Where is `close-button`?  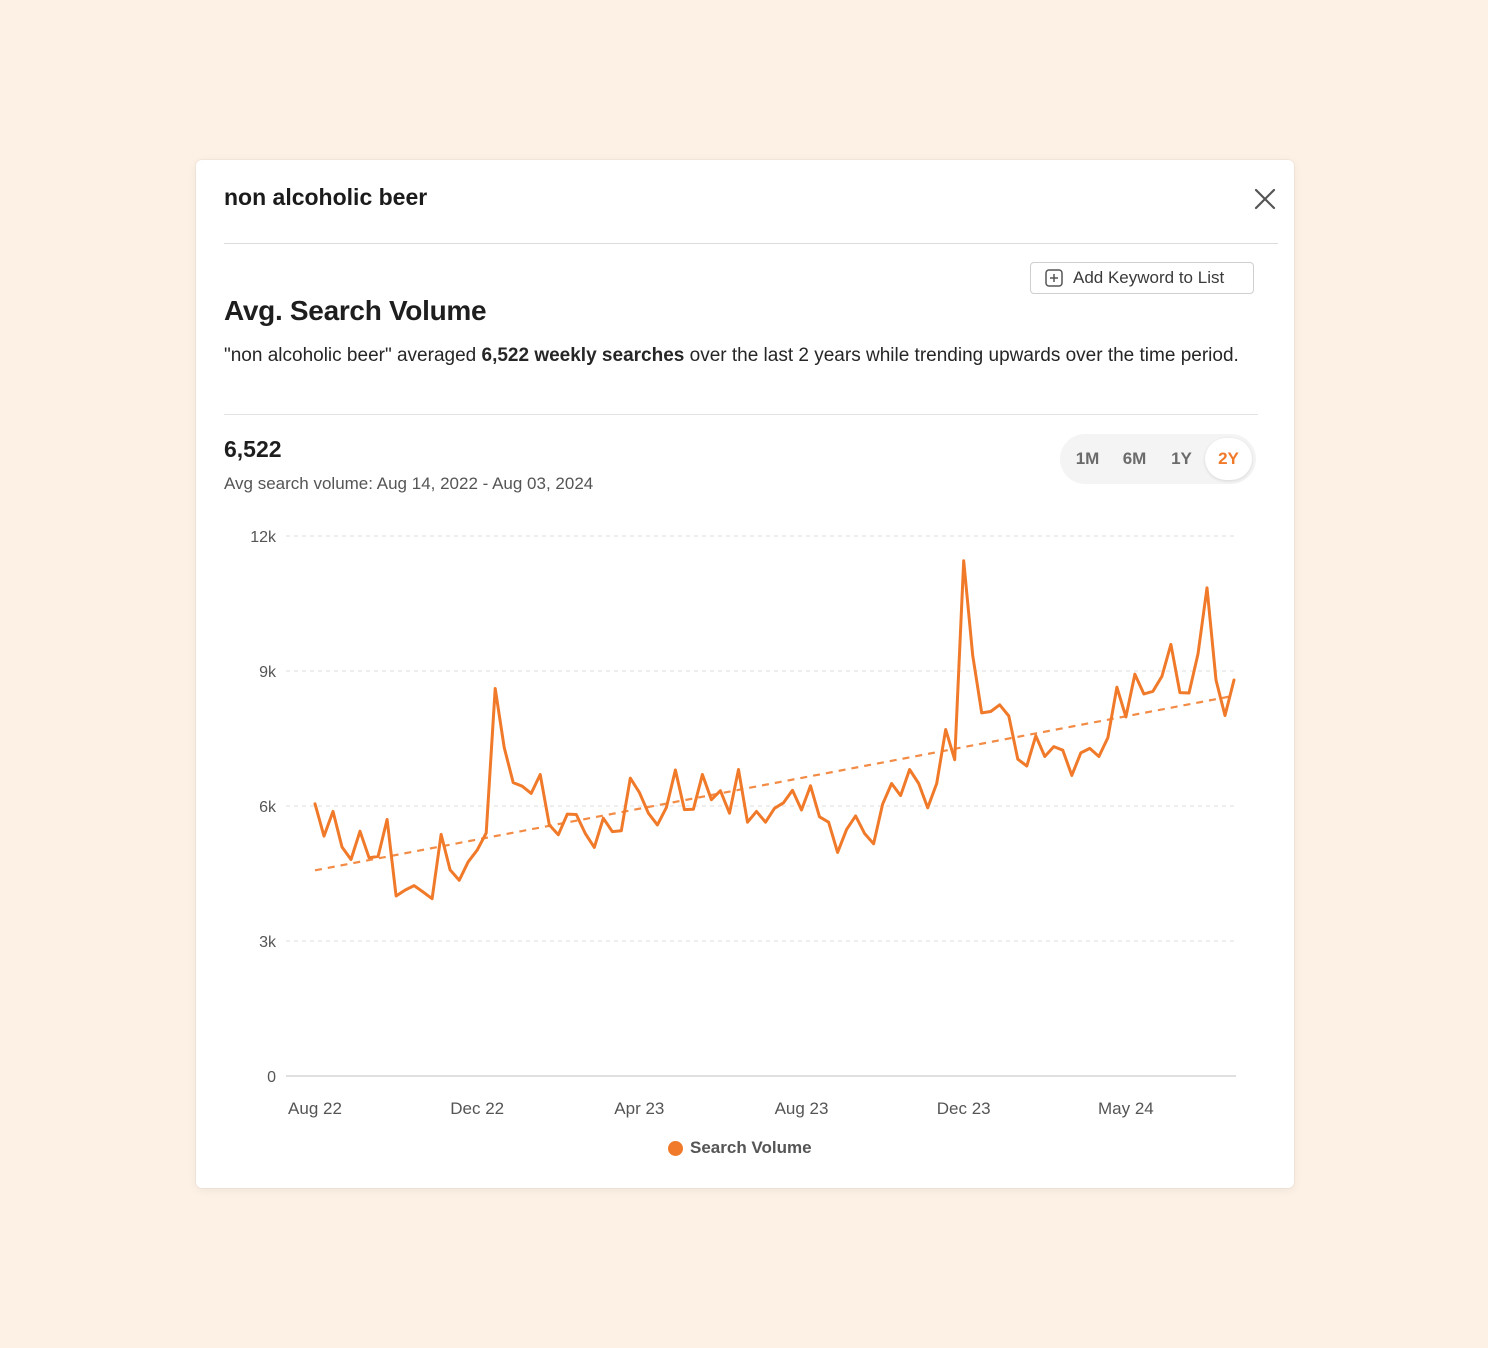
close-button is located at coordinates (1265, 199).